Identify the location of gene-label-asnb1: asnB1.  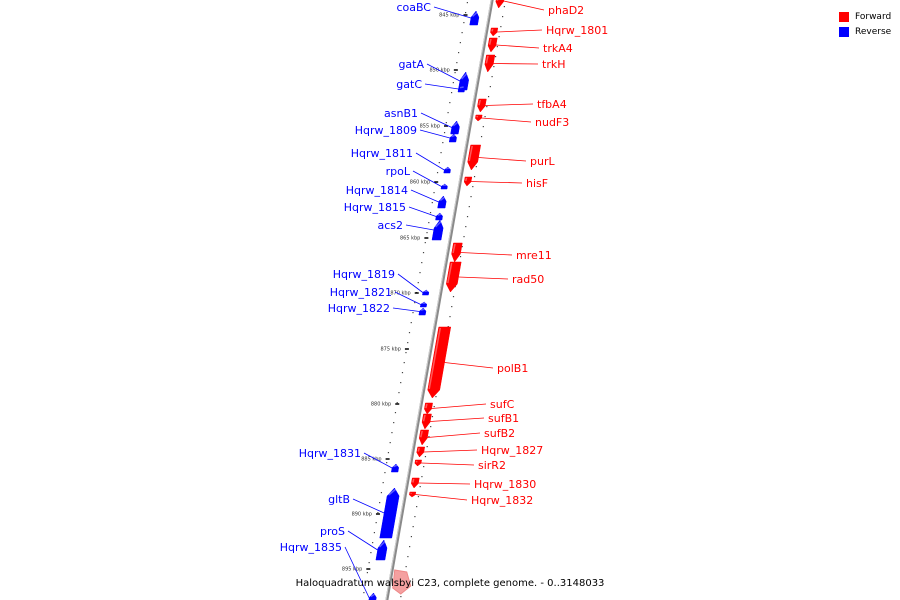
(401, 113).